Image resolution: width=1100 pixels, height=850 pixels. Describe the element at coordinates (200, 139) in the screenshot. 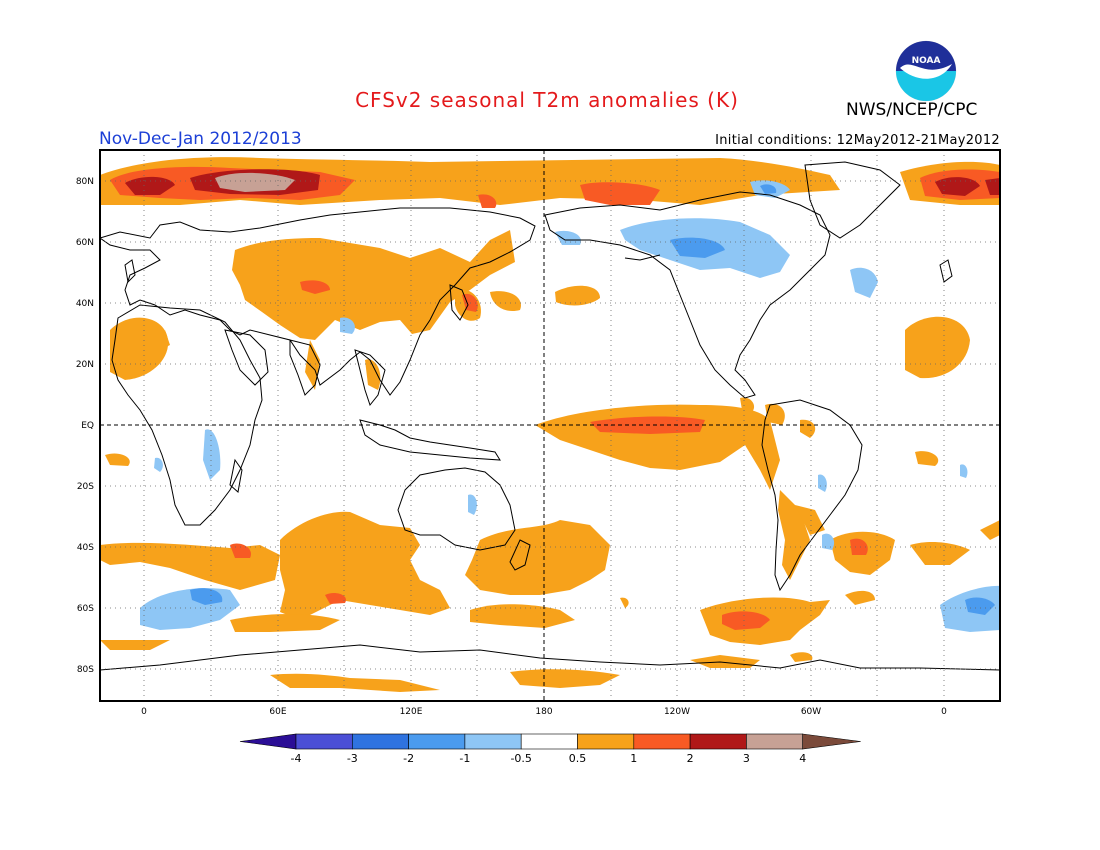

I see `season-label: Nov-Dec-Jan 2012/2013` at that location.